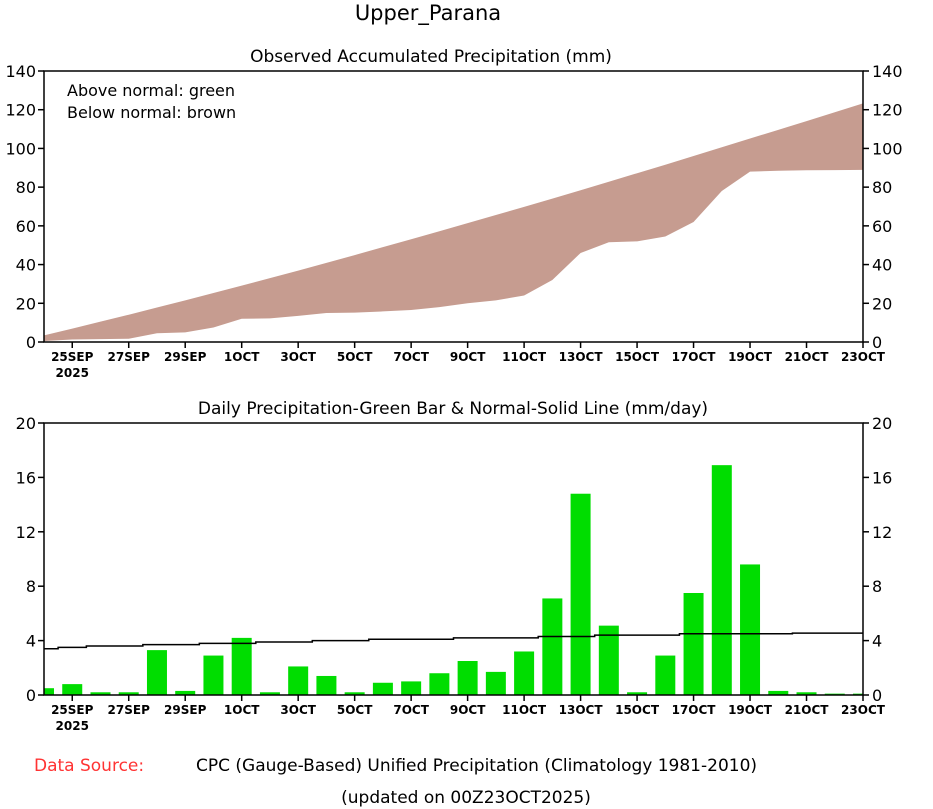 The width and height of the screenshot is (933, 809). What do you see at coordinates (26, 477) in the screenshot?
I see `y-tick-label-left: 16` at bounding box center [26, 477].